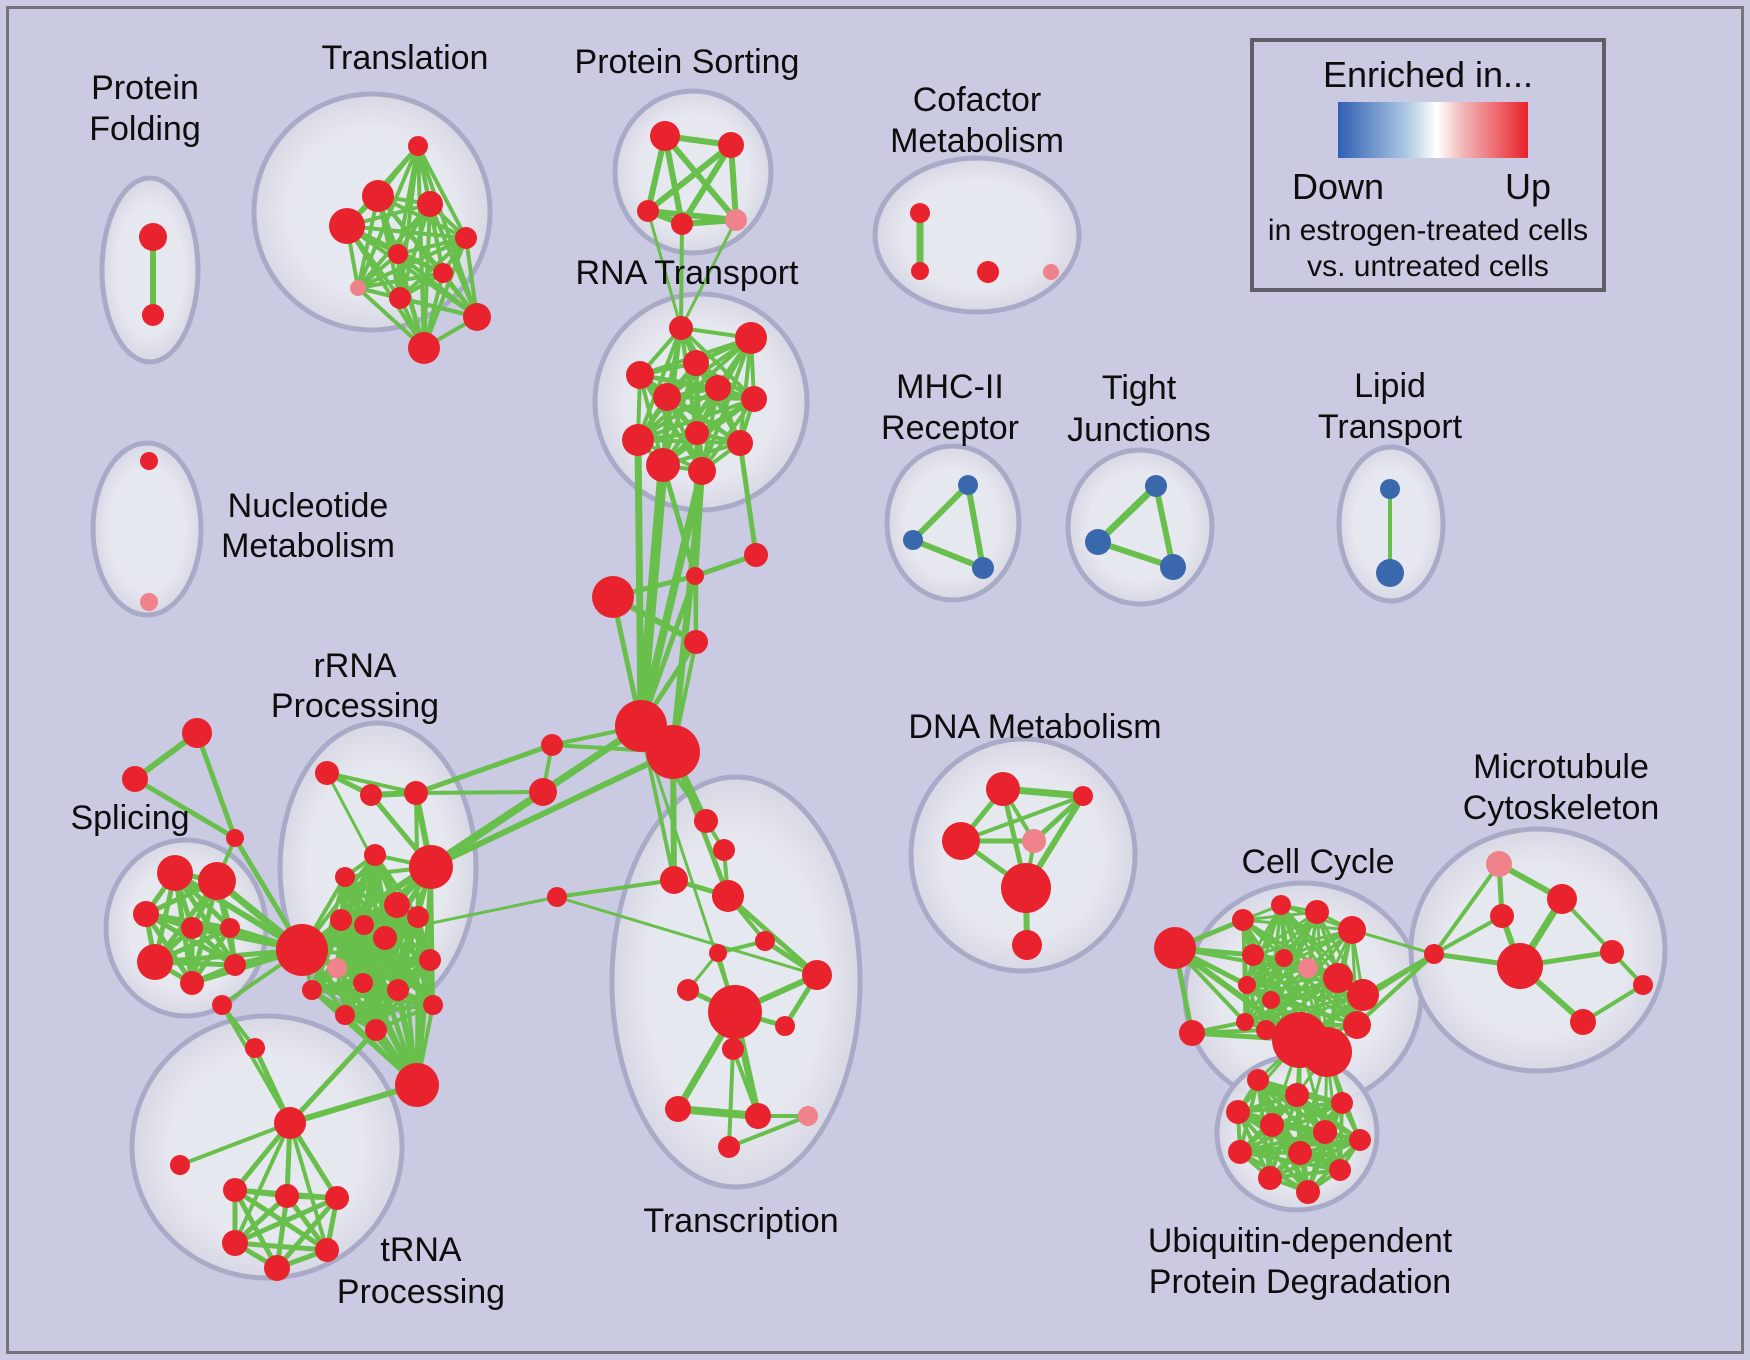  I want to click on cluster-rrna-processing-label: rRNA, so click(354, 666).